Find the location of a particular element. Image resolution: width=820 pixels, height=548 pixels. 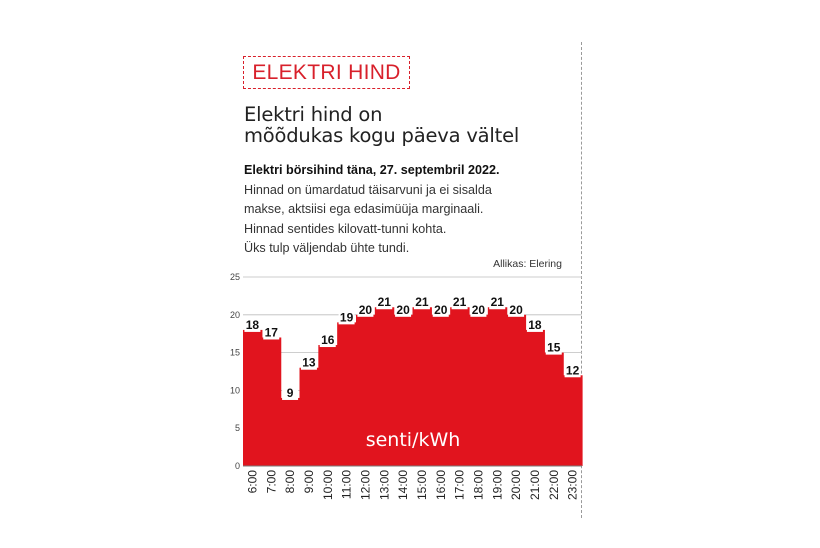

data-label: 16 is located at coordinates (328, 340).